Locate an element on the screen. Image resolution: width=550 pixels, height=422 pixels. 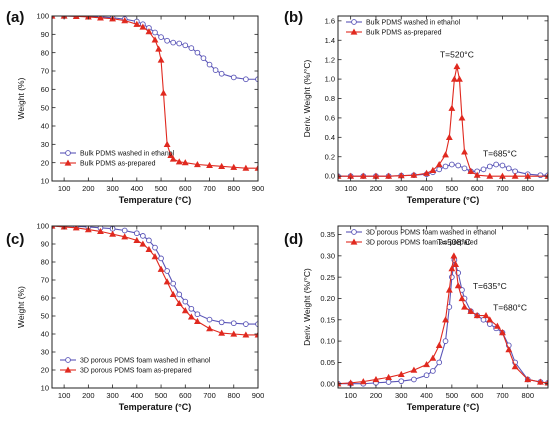
y-axis-label: Deriv. Weight (%/°C) is located at coordinates (307, 98).